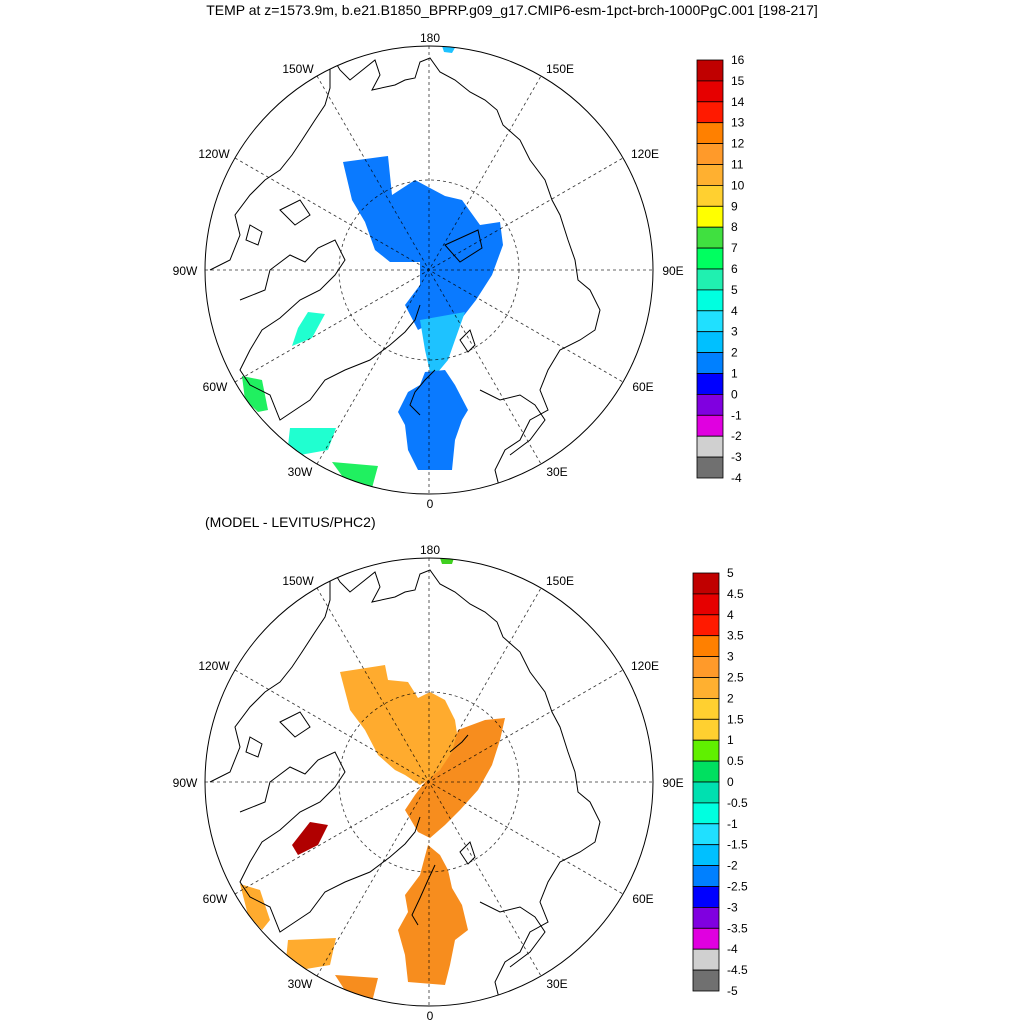 Image resolution: width=1024 pixels, height=1024 pixels. Describe the element at coordinates (732, 907) in the screenshot. I see `bottom-colorbar-label: -3` at that location.